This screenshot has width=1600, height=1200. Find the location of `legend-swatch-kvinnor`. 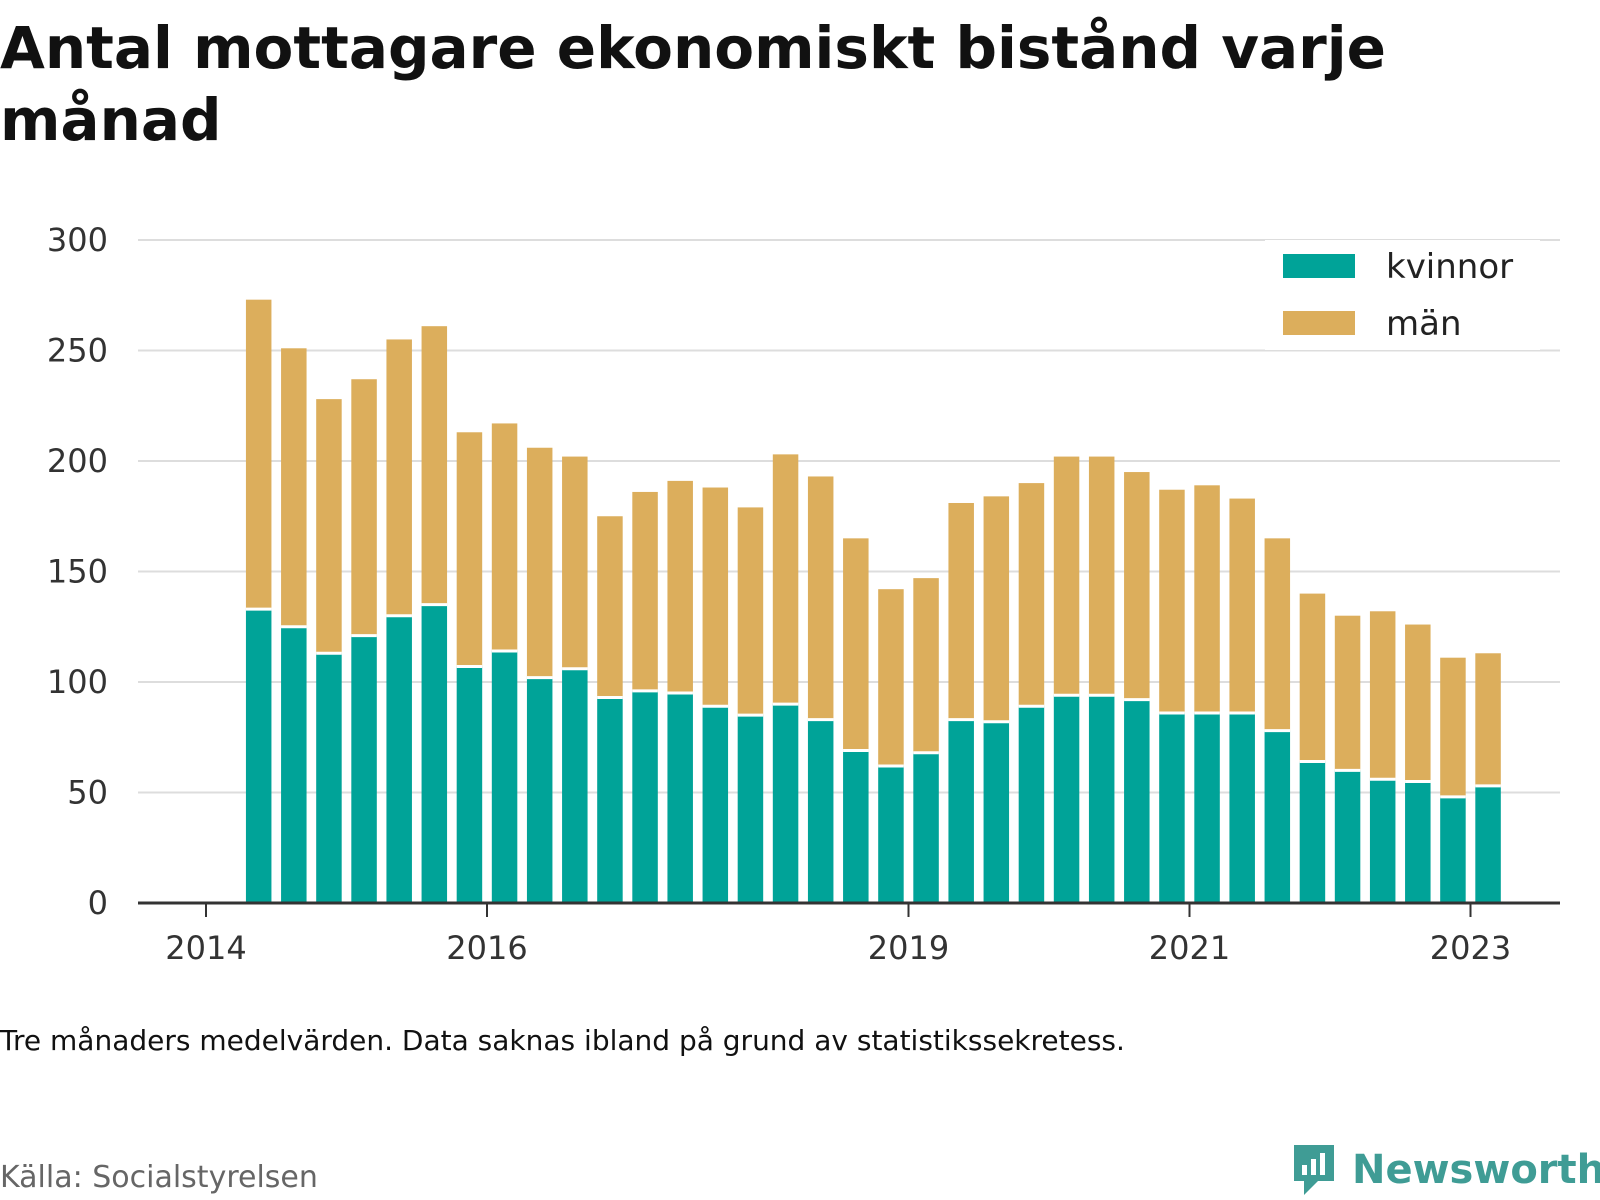

legend-swatch-kvinnor is located at coordinates (1319, 266).